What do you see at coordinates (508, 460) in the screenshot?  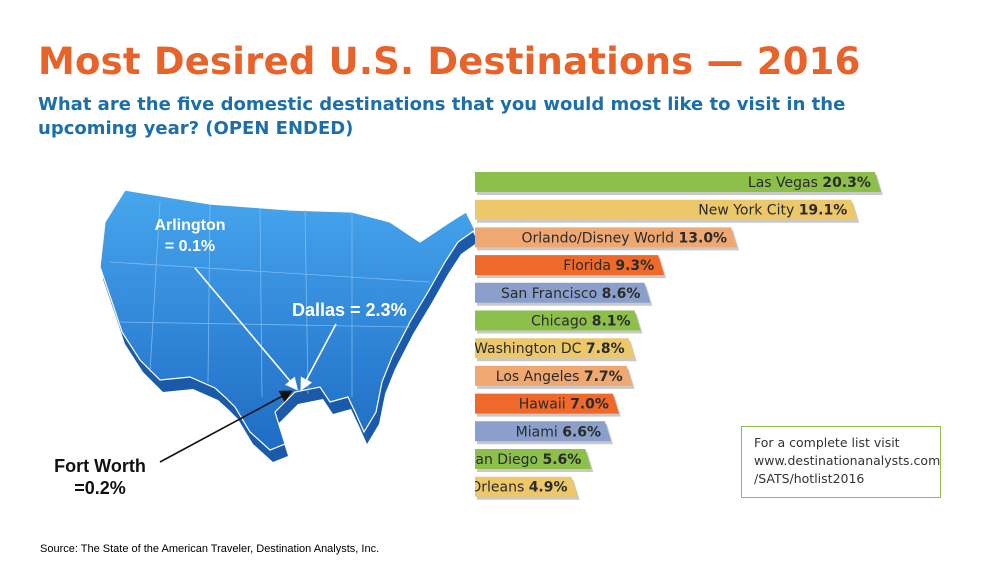 I see `bar-category: San Diego` at bounding box center [508, 460].